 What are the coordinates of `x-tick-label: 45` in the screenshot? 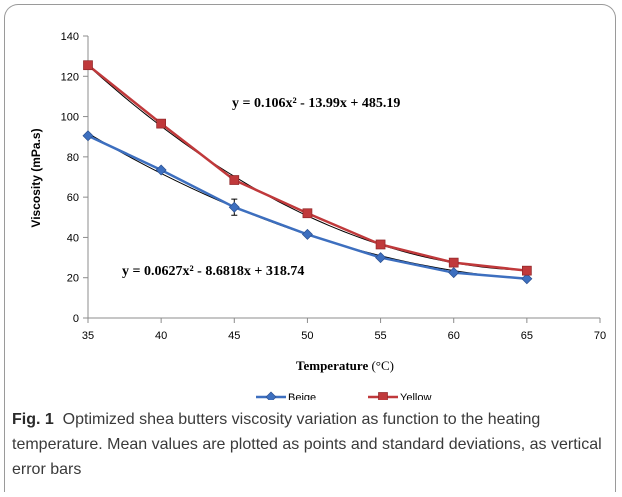 It's located at (234, 336).